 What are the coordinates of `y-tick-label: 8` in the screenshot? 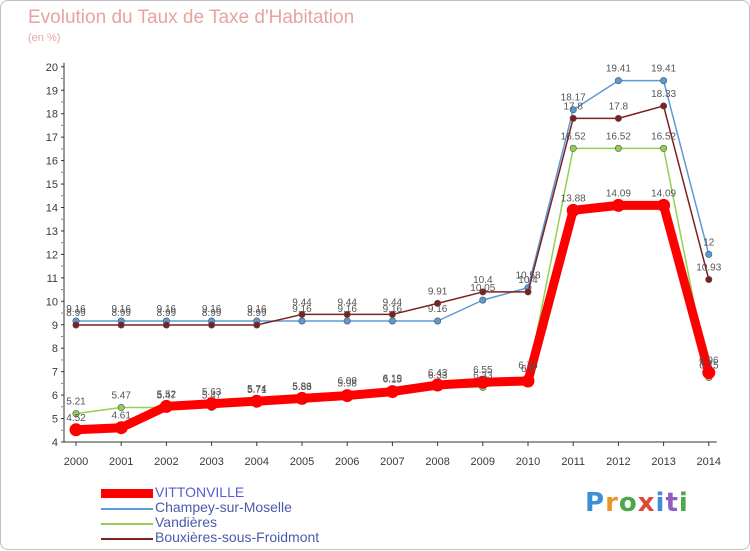 It's located at (55, 349).